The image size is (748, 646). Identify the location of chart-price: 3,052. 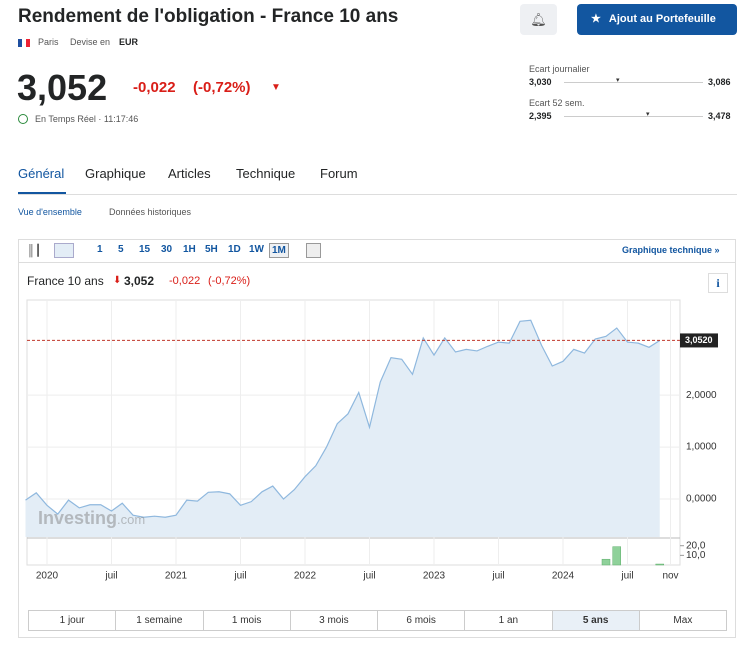
(139, 281).